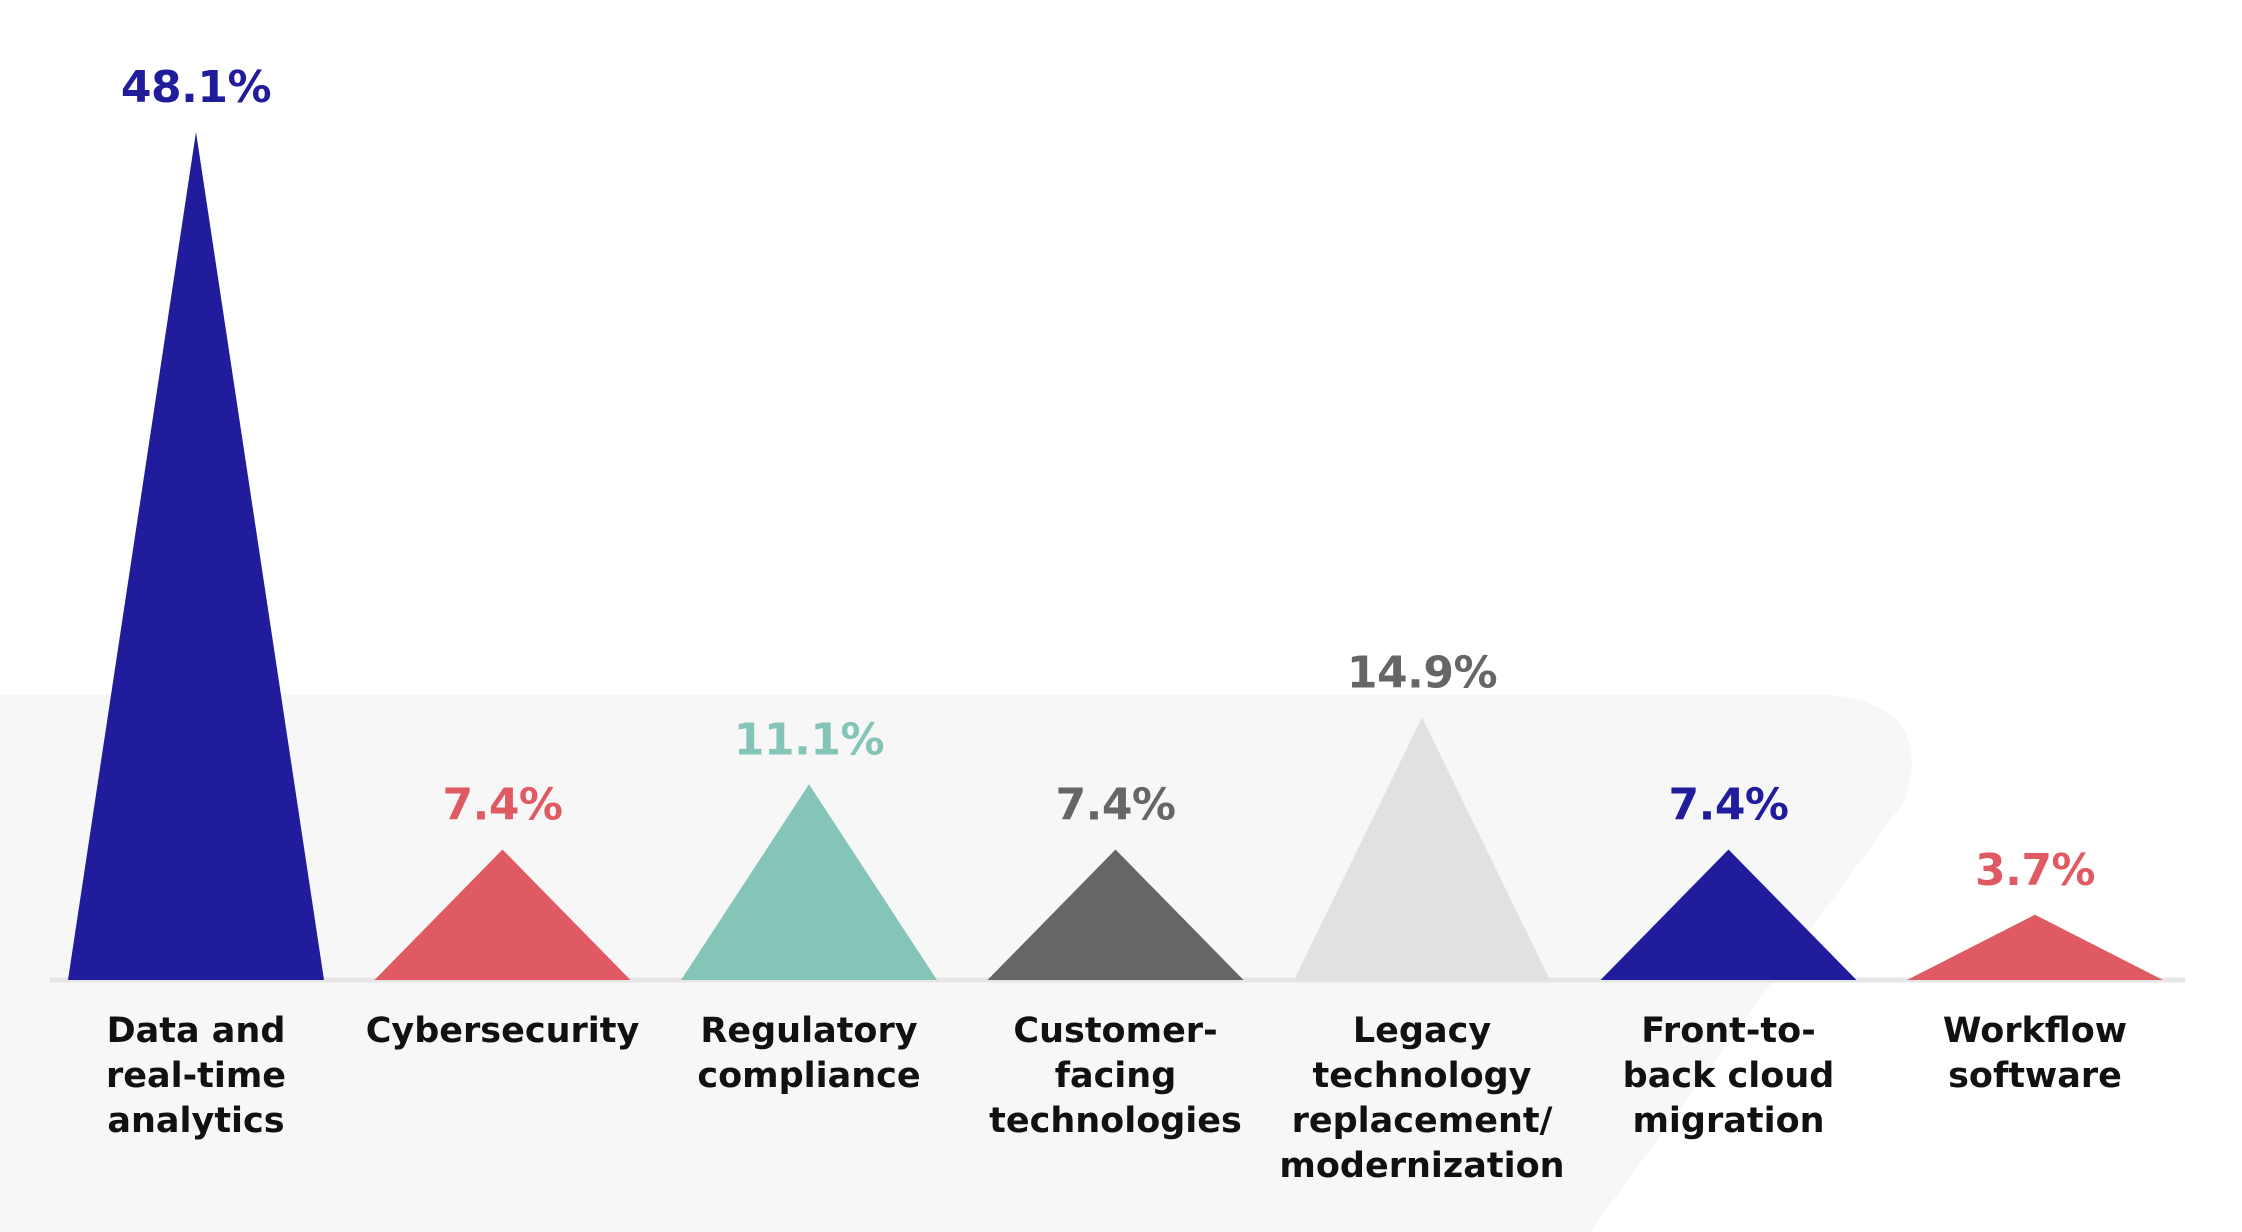  I want to click on category-label-line: back cloud, so click(1729, 1076).